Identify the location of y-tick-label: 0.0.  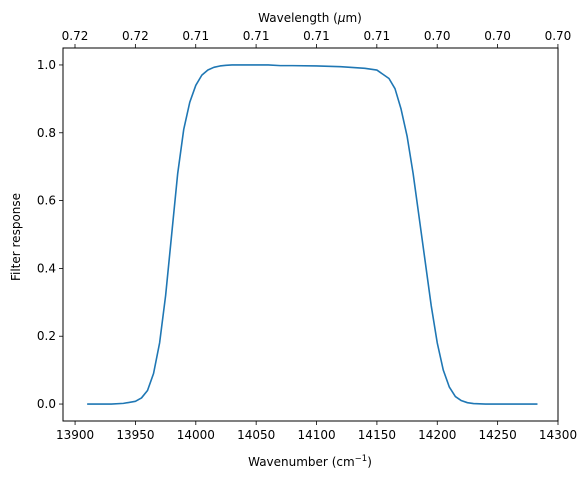
(46, 404).